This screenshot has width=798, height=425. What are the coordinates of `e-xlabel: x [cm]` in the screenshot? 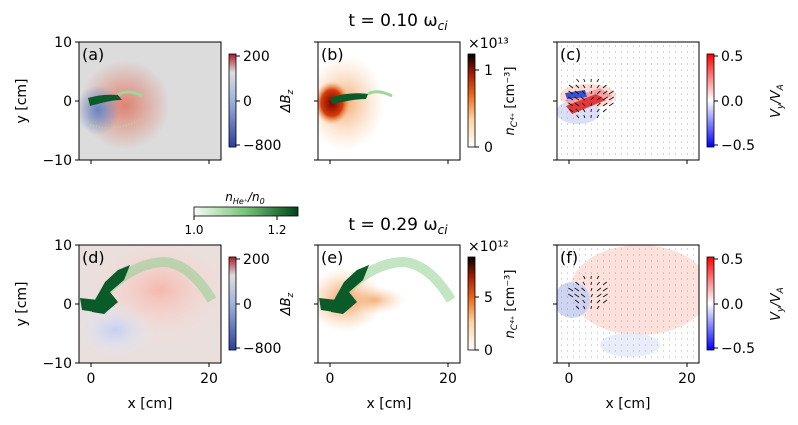 It's located at (389, 404).